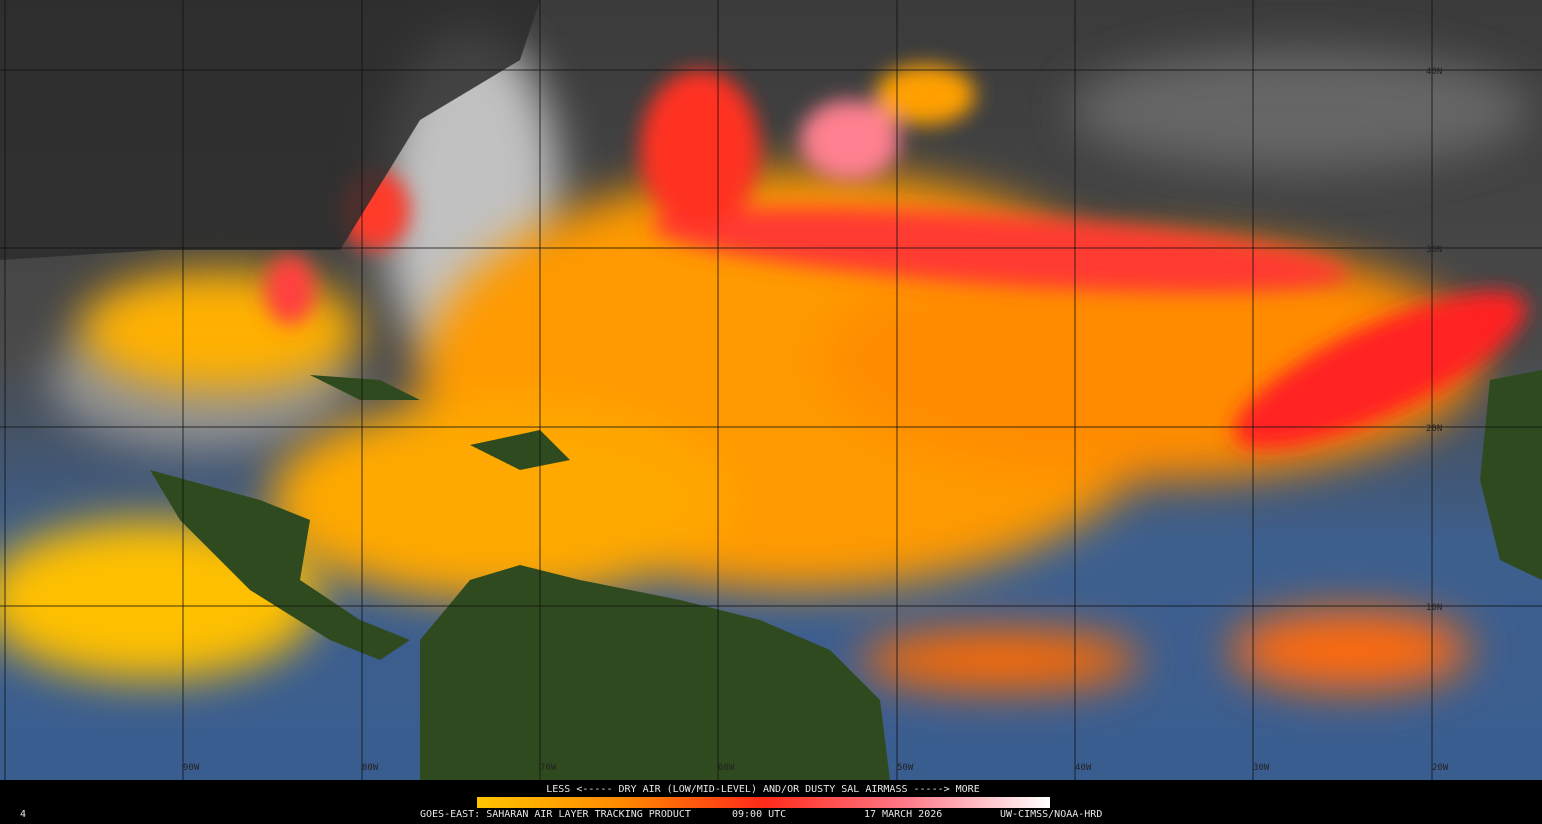 This screenshot has width=1542, height=824. I want to click on lat-label: 30N, so click(1434, 250).